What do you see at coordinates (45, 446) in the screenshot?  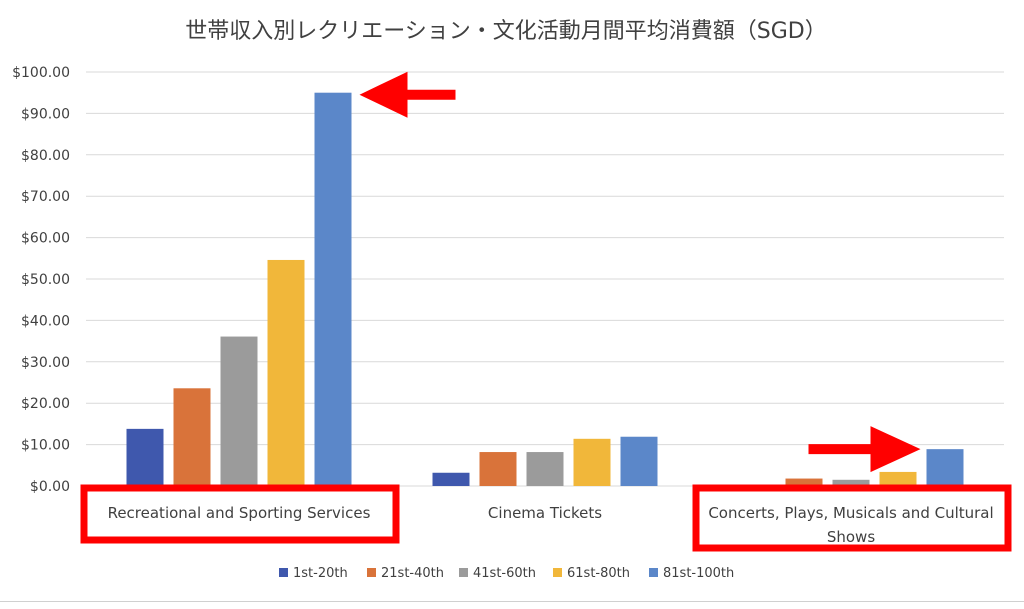 I see `y-tick-label: $10.00` at bounding box center [45, 446].